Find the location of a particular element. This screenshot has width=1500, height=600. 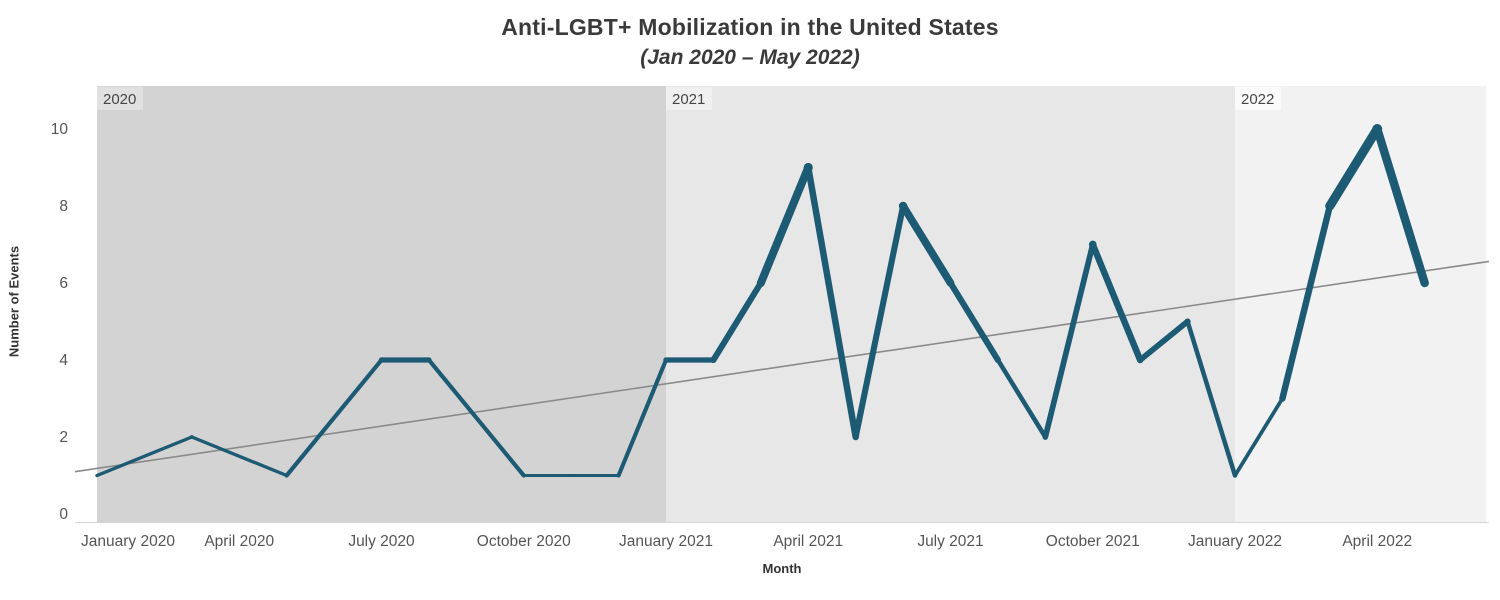

data-point-Aug-2020 is located at coordinates (429, 360).